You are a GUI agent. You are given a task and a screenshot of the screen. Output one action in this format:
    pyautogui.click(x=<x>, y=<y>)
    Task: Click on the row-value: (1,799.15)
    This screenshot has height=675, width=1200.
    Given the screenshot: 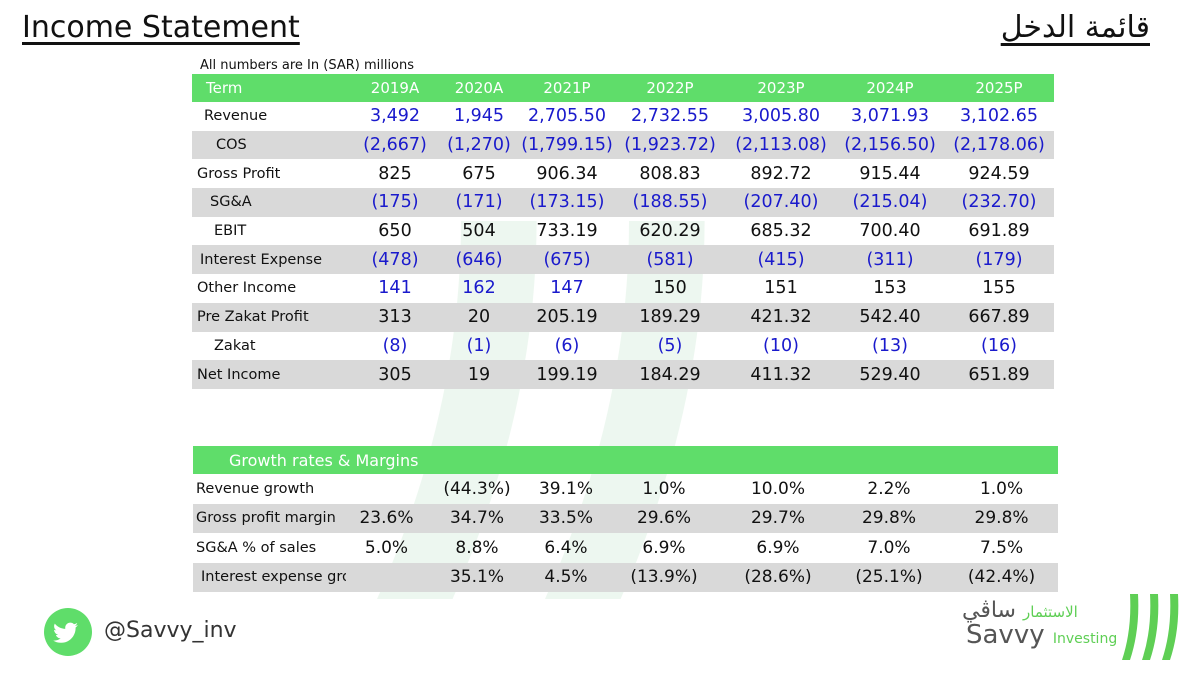 What is the action you would take?
    pyautogui.click(x=567, y=145)
    